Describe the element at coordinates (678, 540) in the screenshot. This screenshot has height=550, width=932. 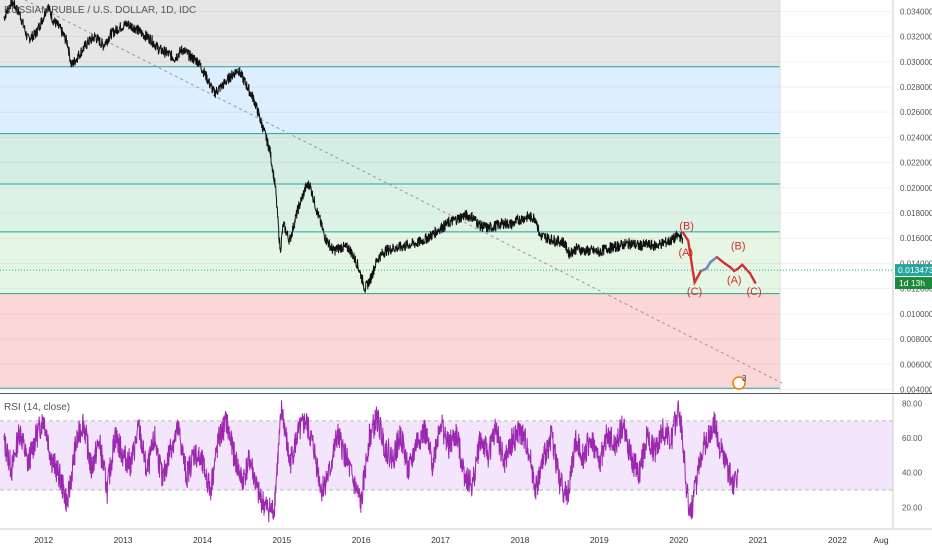
I see `time-tick-label: 2020` at that location.